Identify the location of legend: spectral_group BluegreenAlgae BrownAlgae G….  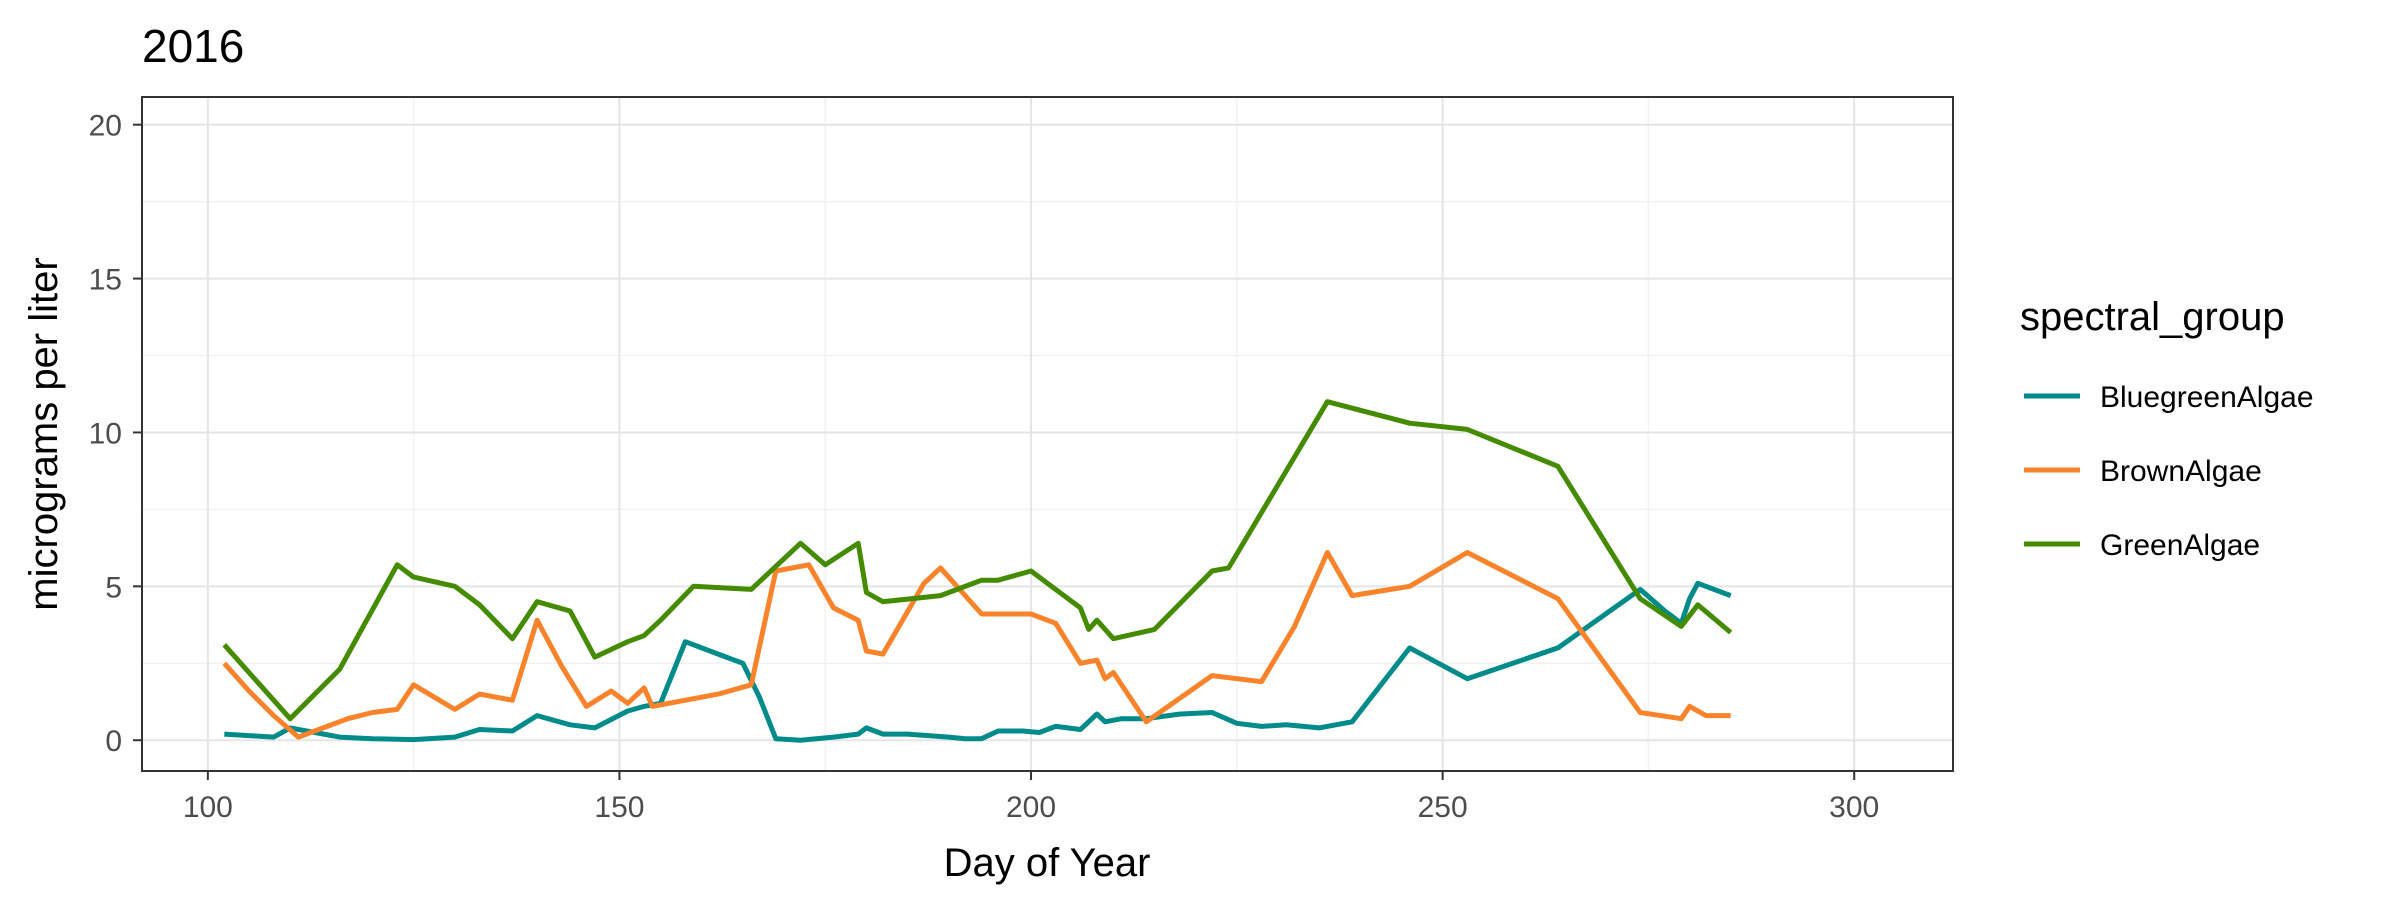
(2167, 428).